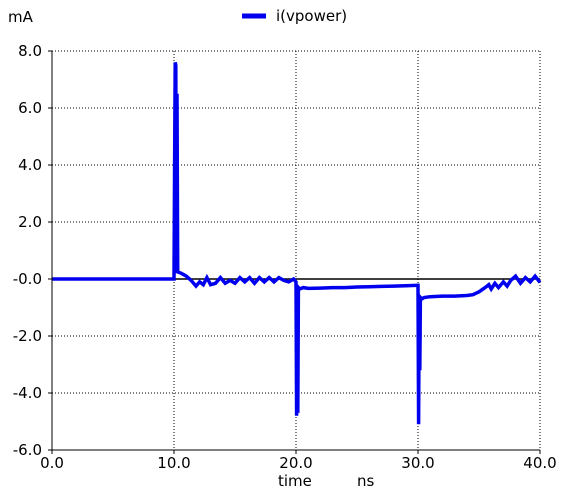 The height and width of the screenshot is (497, 588). I want to click on y-tick-label-2: 4.0, so click(30, 165).